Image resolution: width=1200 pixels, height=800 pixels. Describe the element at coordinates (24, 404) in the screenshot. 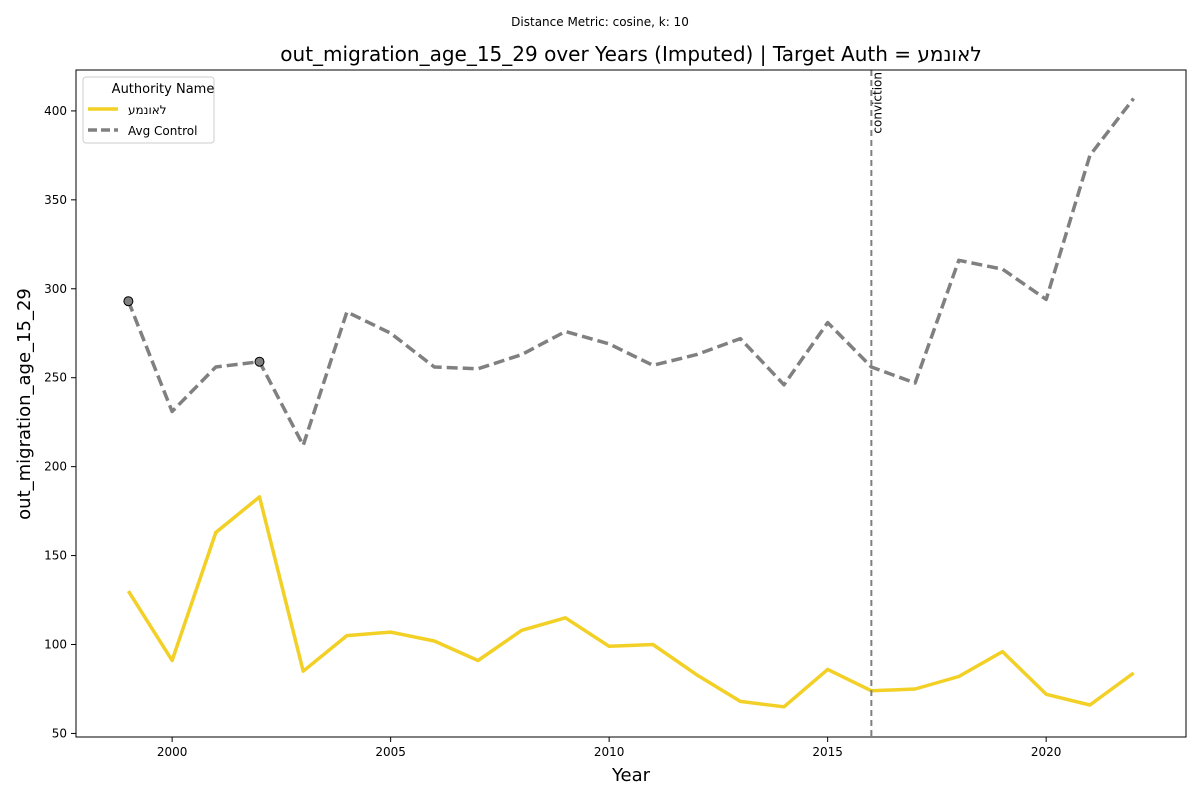

I see `y-axis-label: out_migration_age_15_29` at that location.